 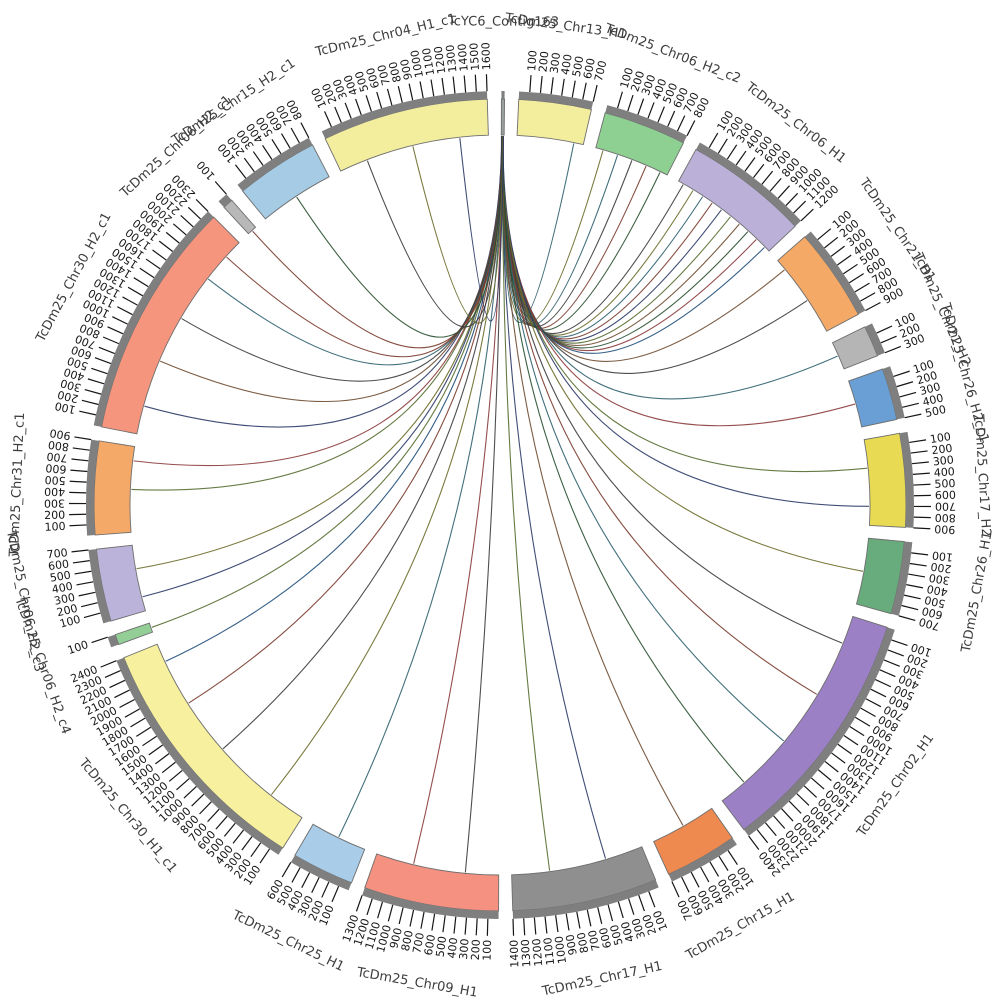 What do you see at coordinates (428, 62) in the screenshot?
I see `tick-label: 1100` at bounding box center [428, 62].